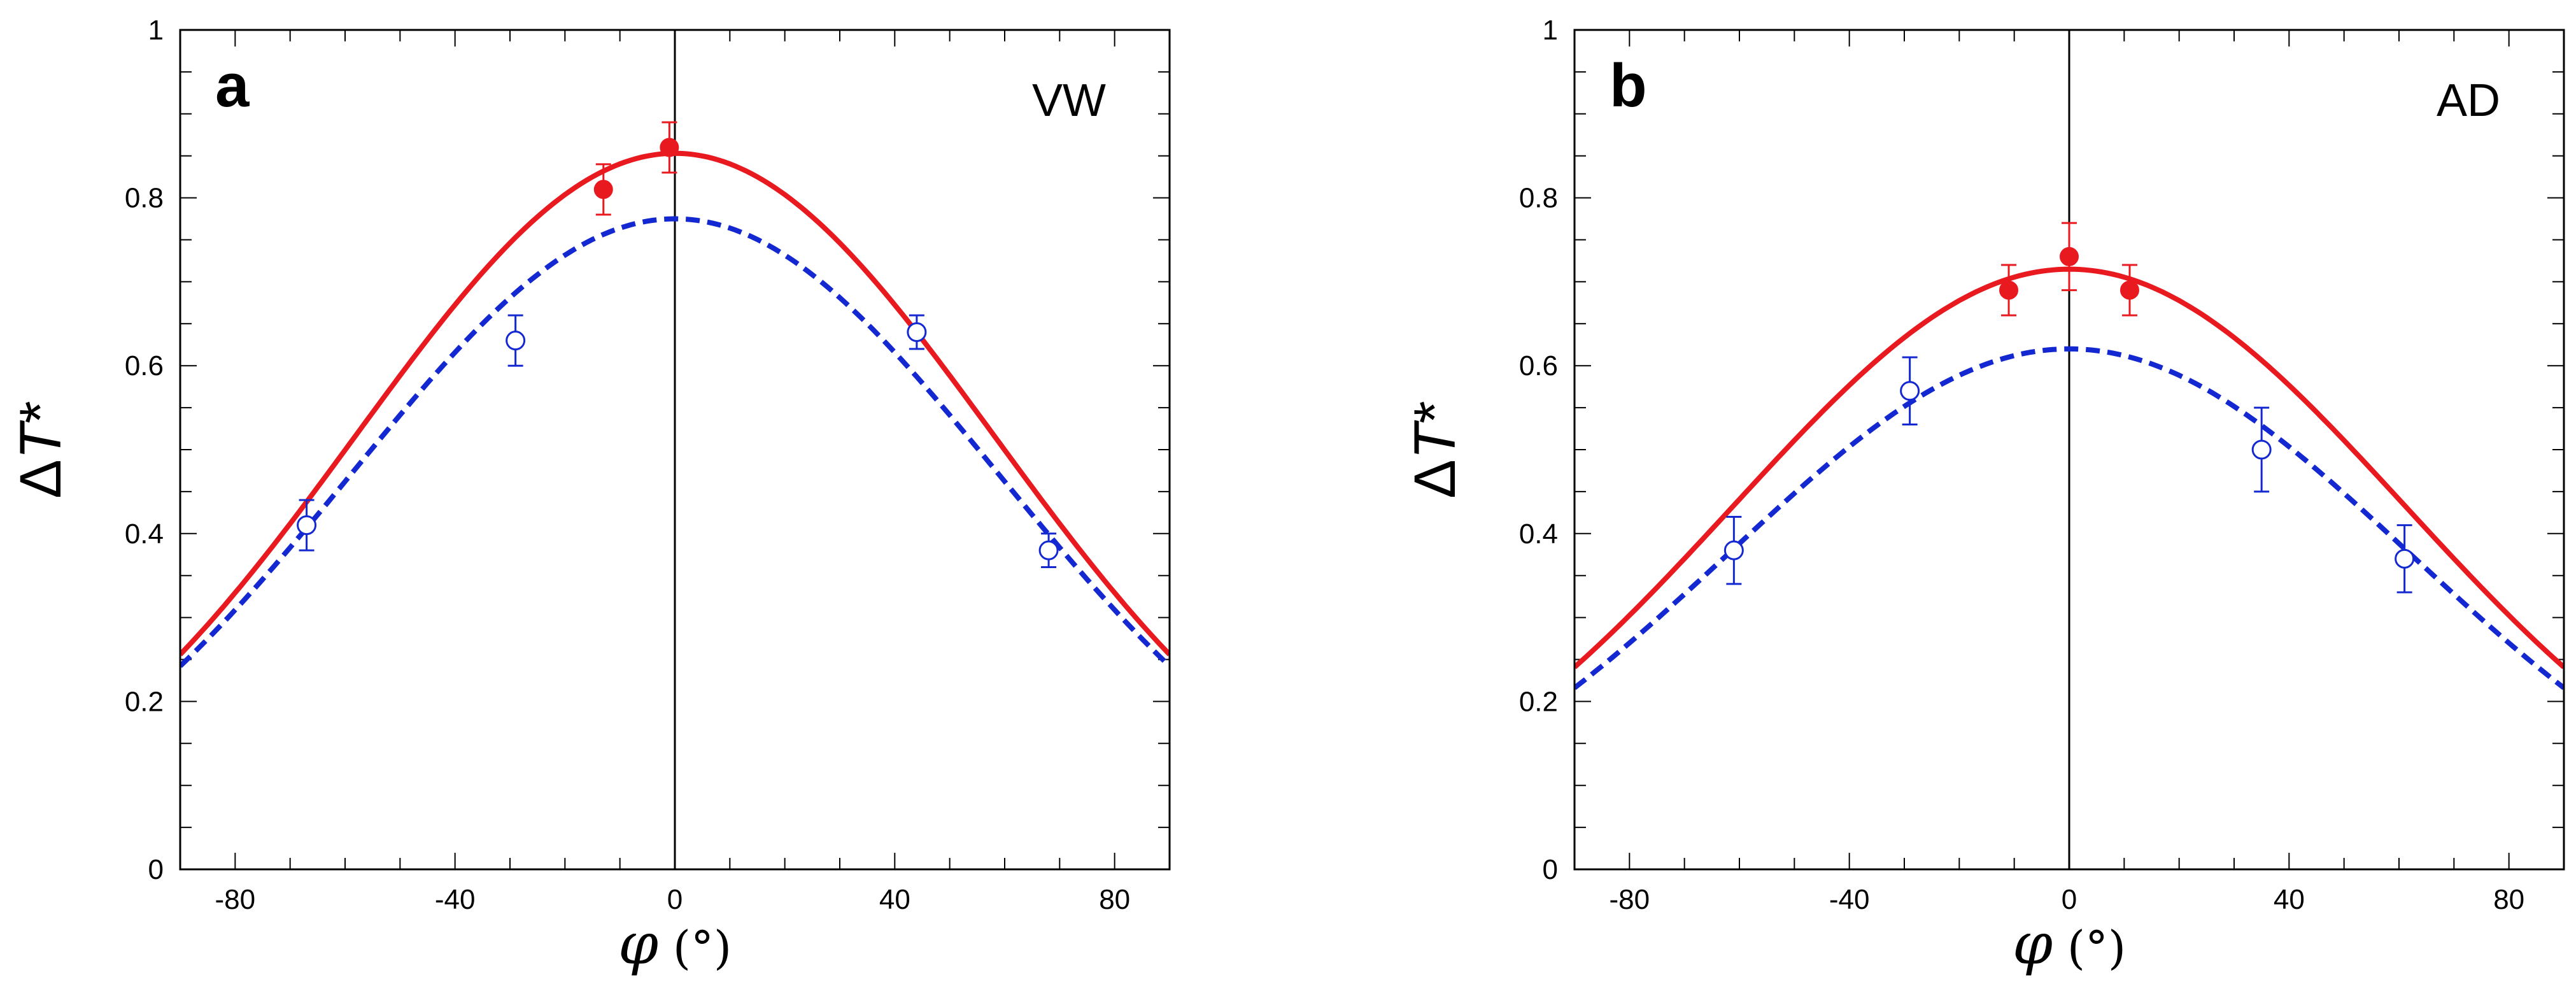 This screenshot has height=998, width=2576. What do you see at coordinates (1628, 86) in the screenshot?
I see `panel-letter: b` at bounding box center [1628, 86].